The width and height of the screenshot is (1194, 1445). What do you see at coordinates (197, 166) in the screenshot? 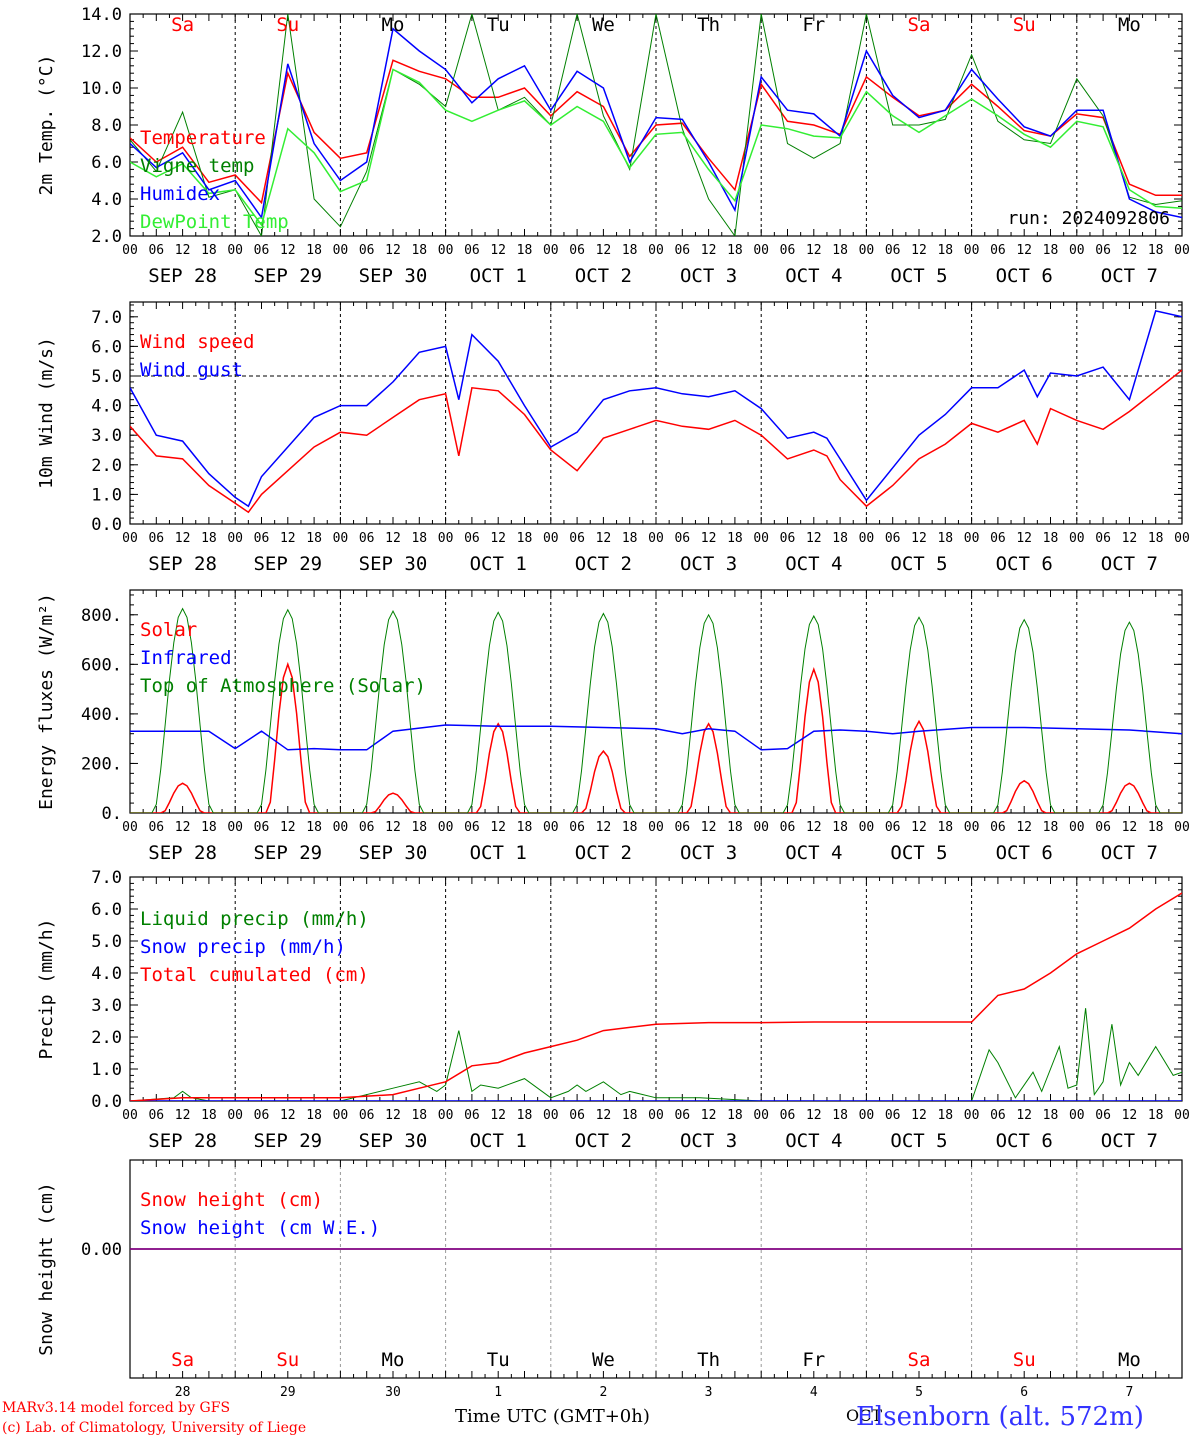
I see `legend-entry: Vigne temp` at bounding box center [197, 166].